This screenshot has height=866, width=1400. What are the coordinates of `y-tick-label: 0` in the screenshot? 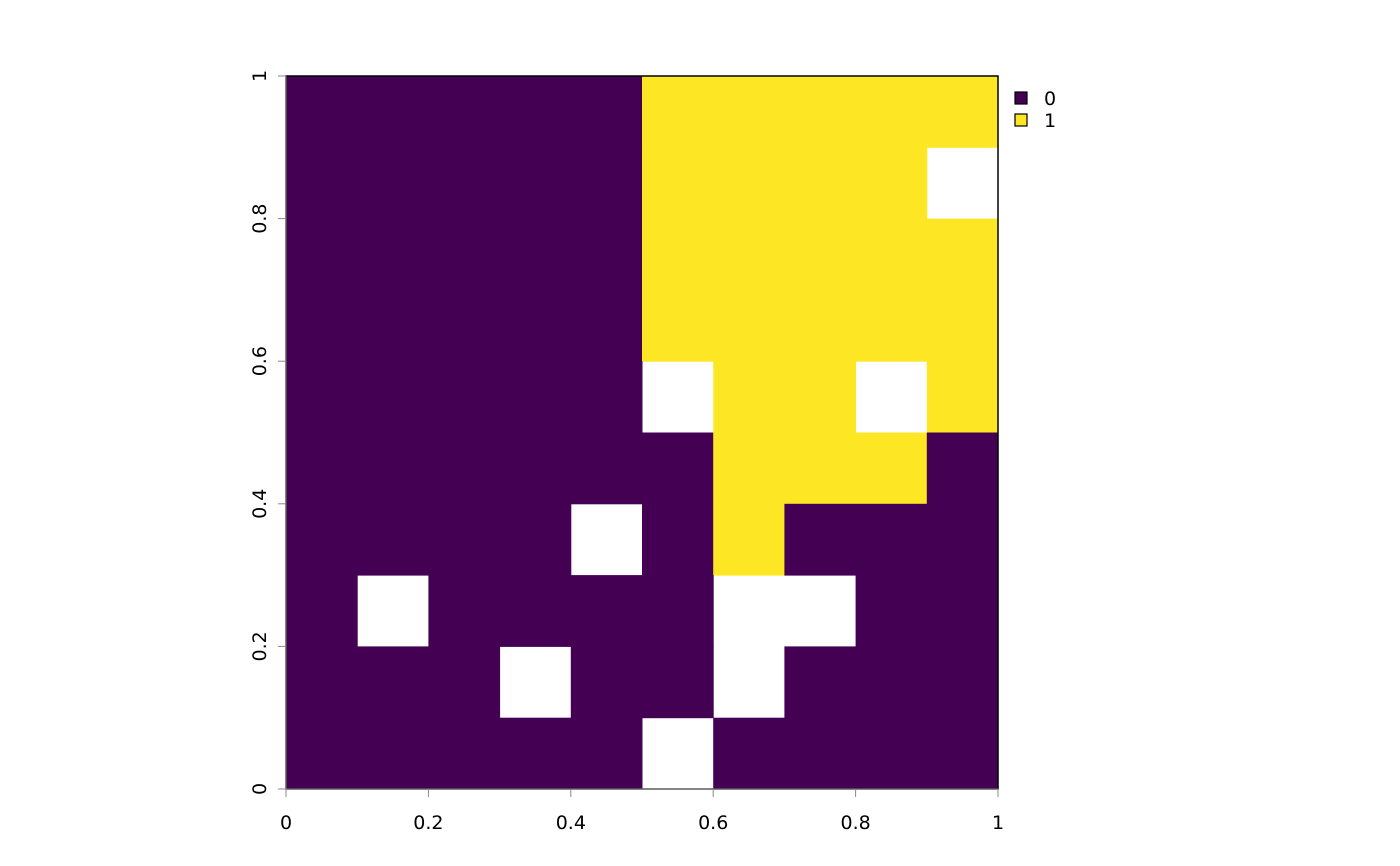 It's located at (260, 789).